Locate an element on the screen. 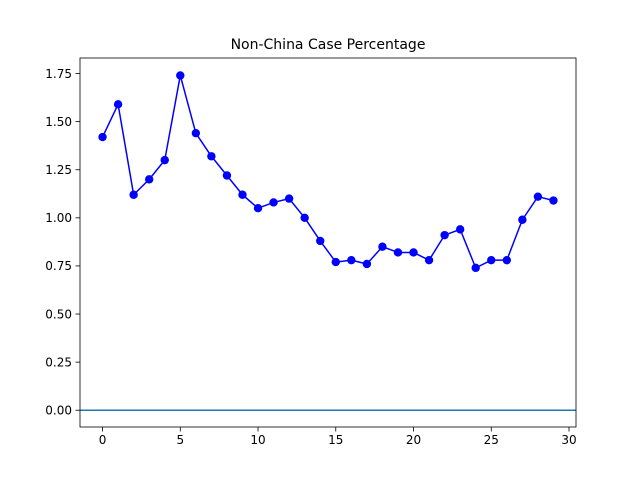 This screenshot has height=484, width=640. x-tick-label: 15 is located at coordinates (335, 440).